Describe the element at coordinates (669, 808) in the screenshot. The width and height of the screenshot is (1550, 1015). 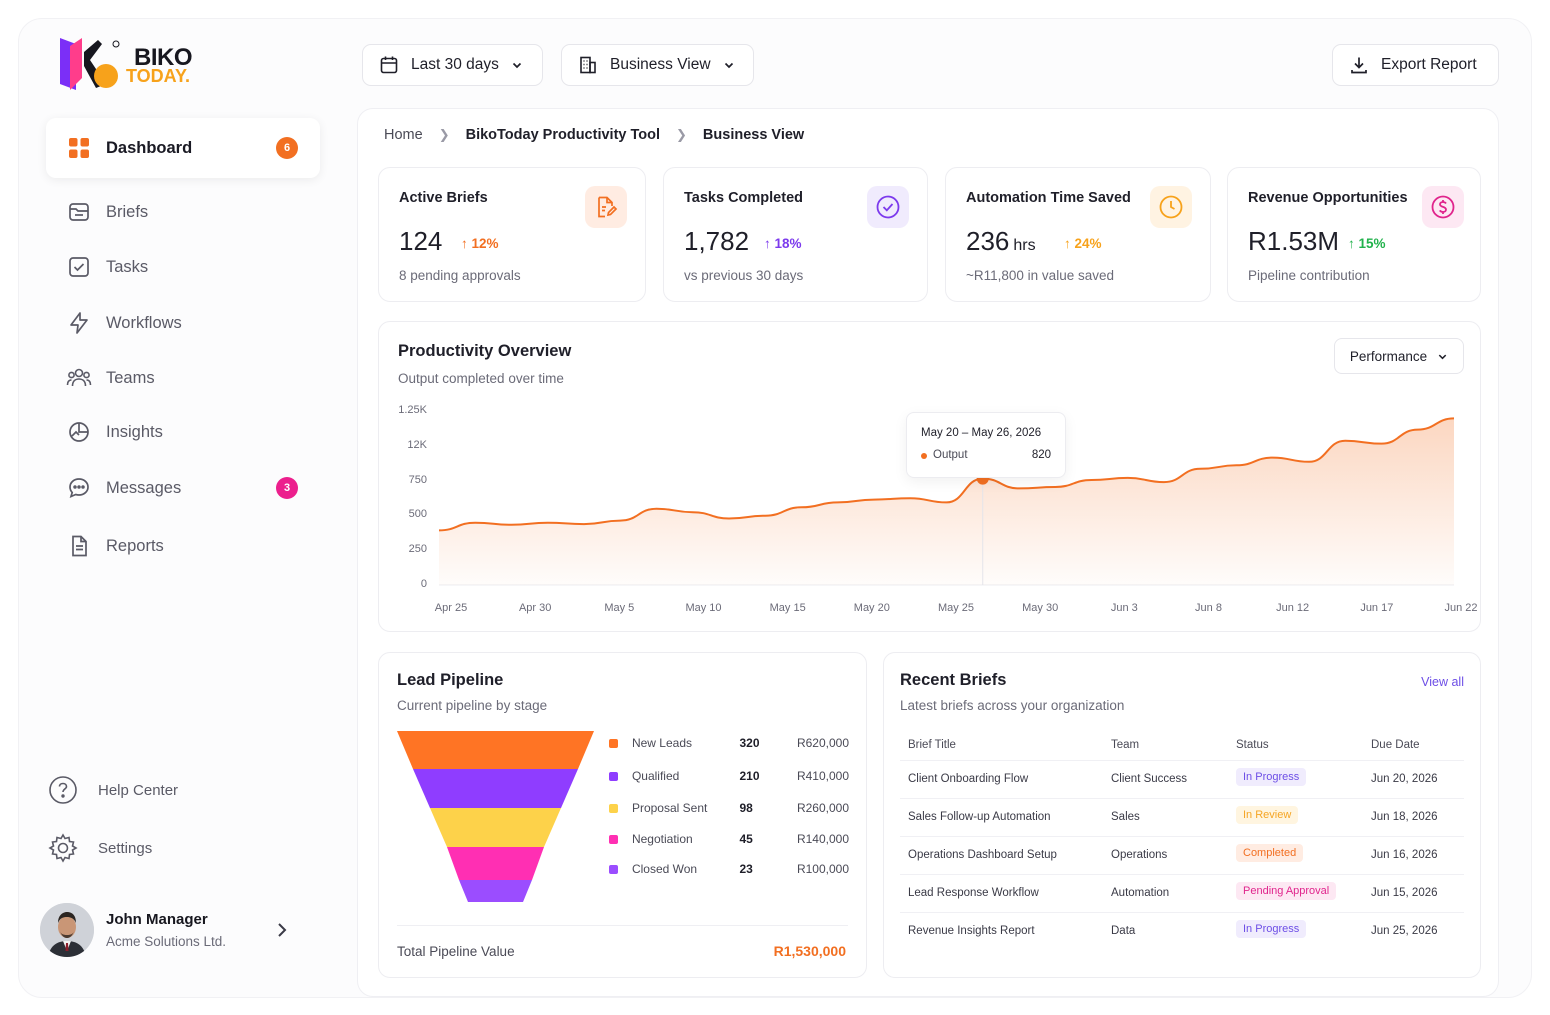
I see `stage-name: Proposal Sent` at that location.